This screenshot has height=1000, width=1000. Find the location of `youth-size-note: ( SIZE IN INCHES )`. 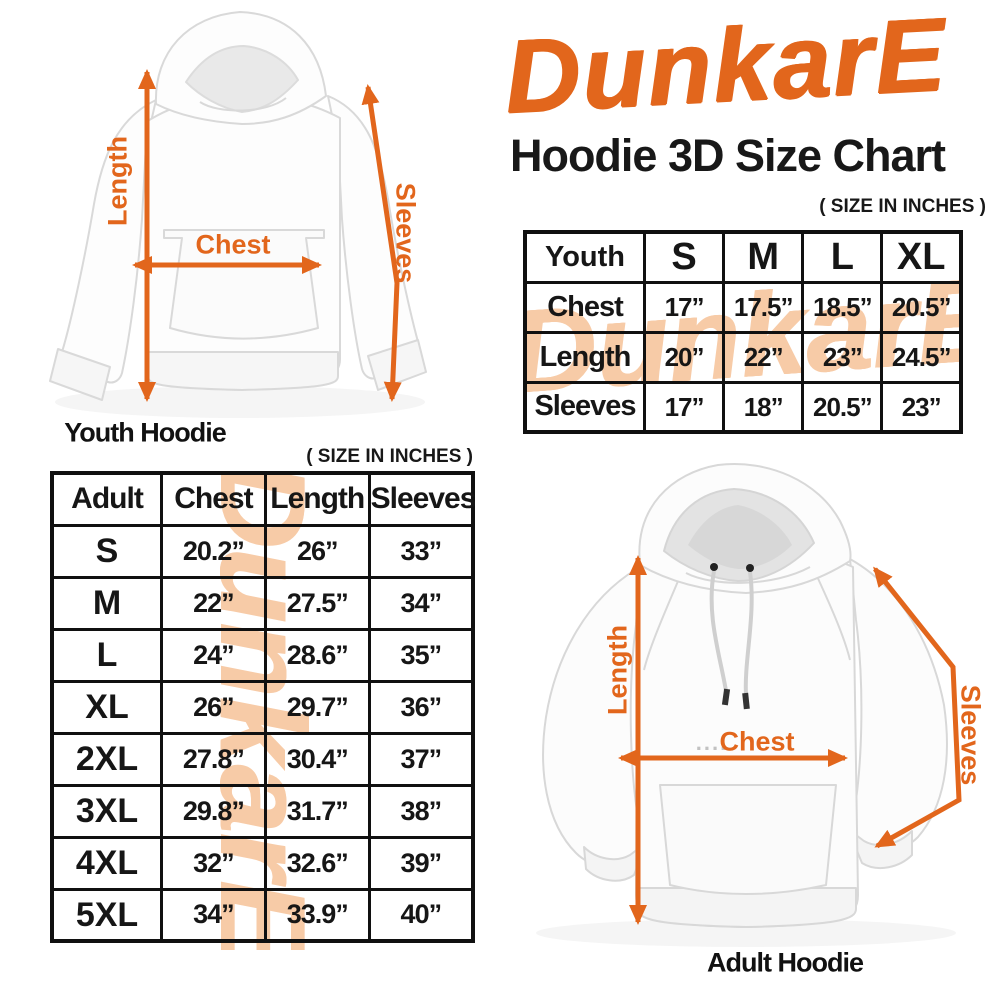

youth-size-note: ( SIZE IN INCHES ) is located at coordinates (902, 206).